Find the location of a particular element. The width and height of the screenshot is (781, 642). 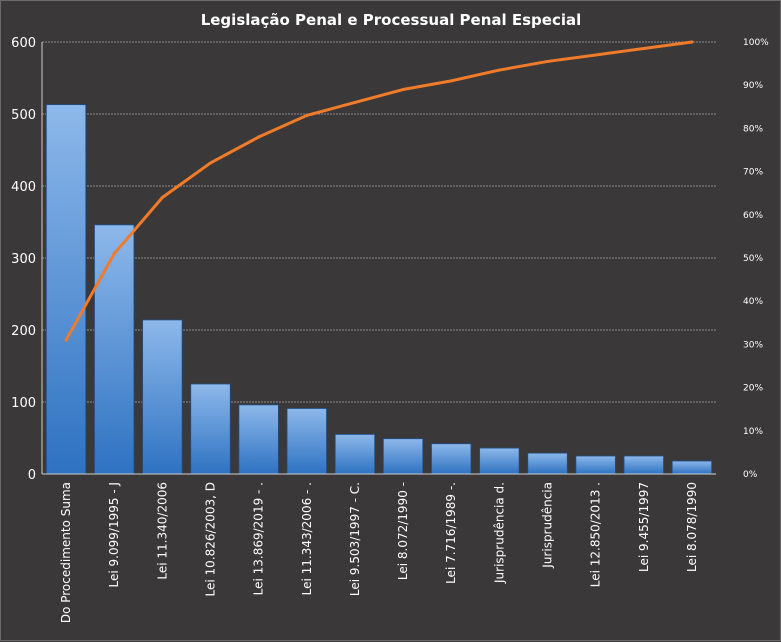

y-tick-label: 300 is located at coordinates (23, 259).